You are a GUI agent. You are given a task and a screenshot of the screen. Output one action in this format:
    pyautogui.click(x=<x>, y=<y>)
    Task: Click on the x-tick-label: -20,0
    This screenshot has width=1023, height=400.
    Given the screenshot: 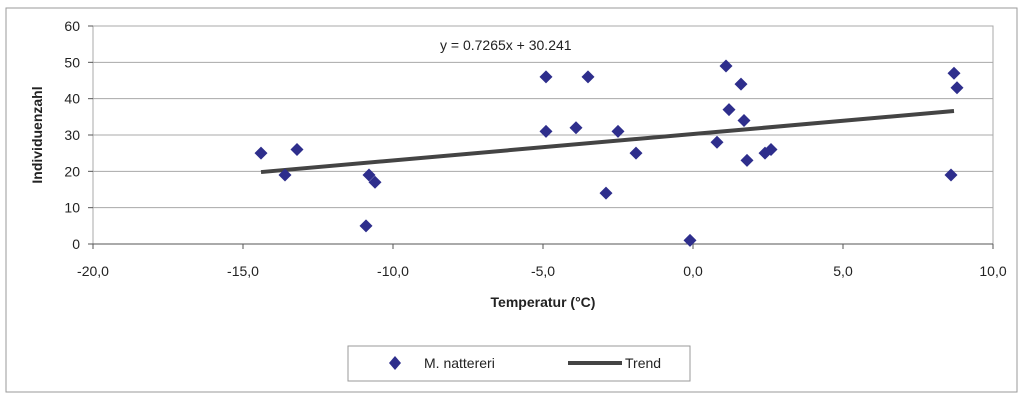 What is the action you would take?
    pyautogui.click(x=93, y=271)
    